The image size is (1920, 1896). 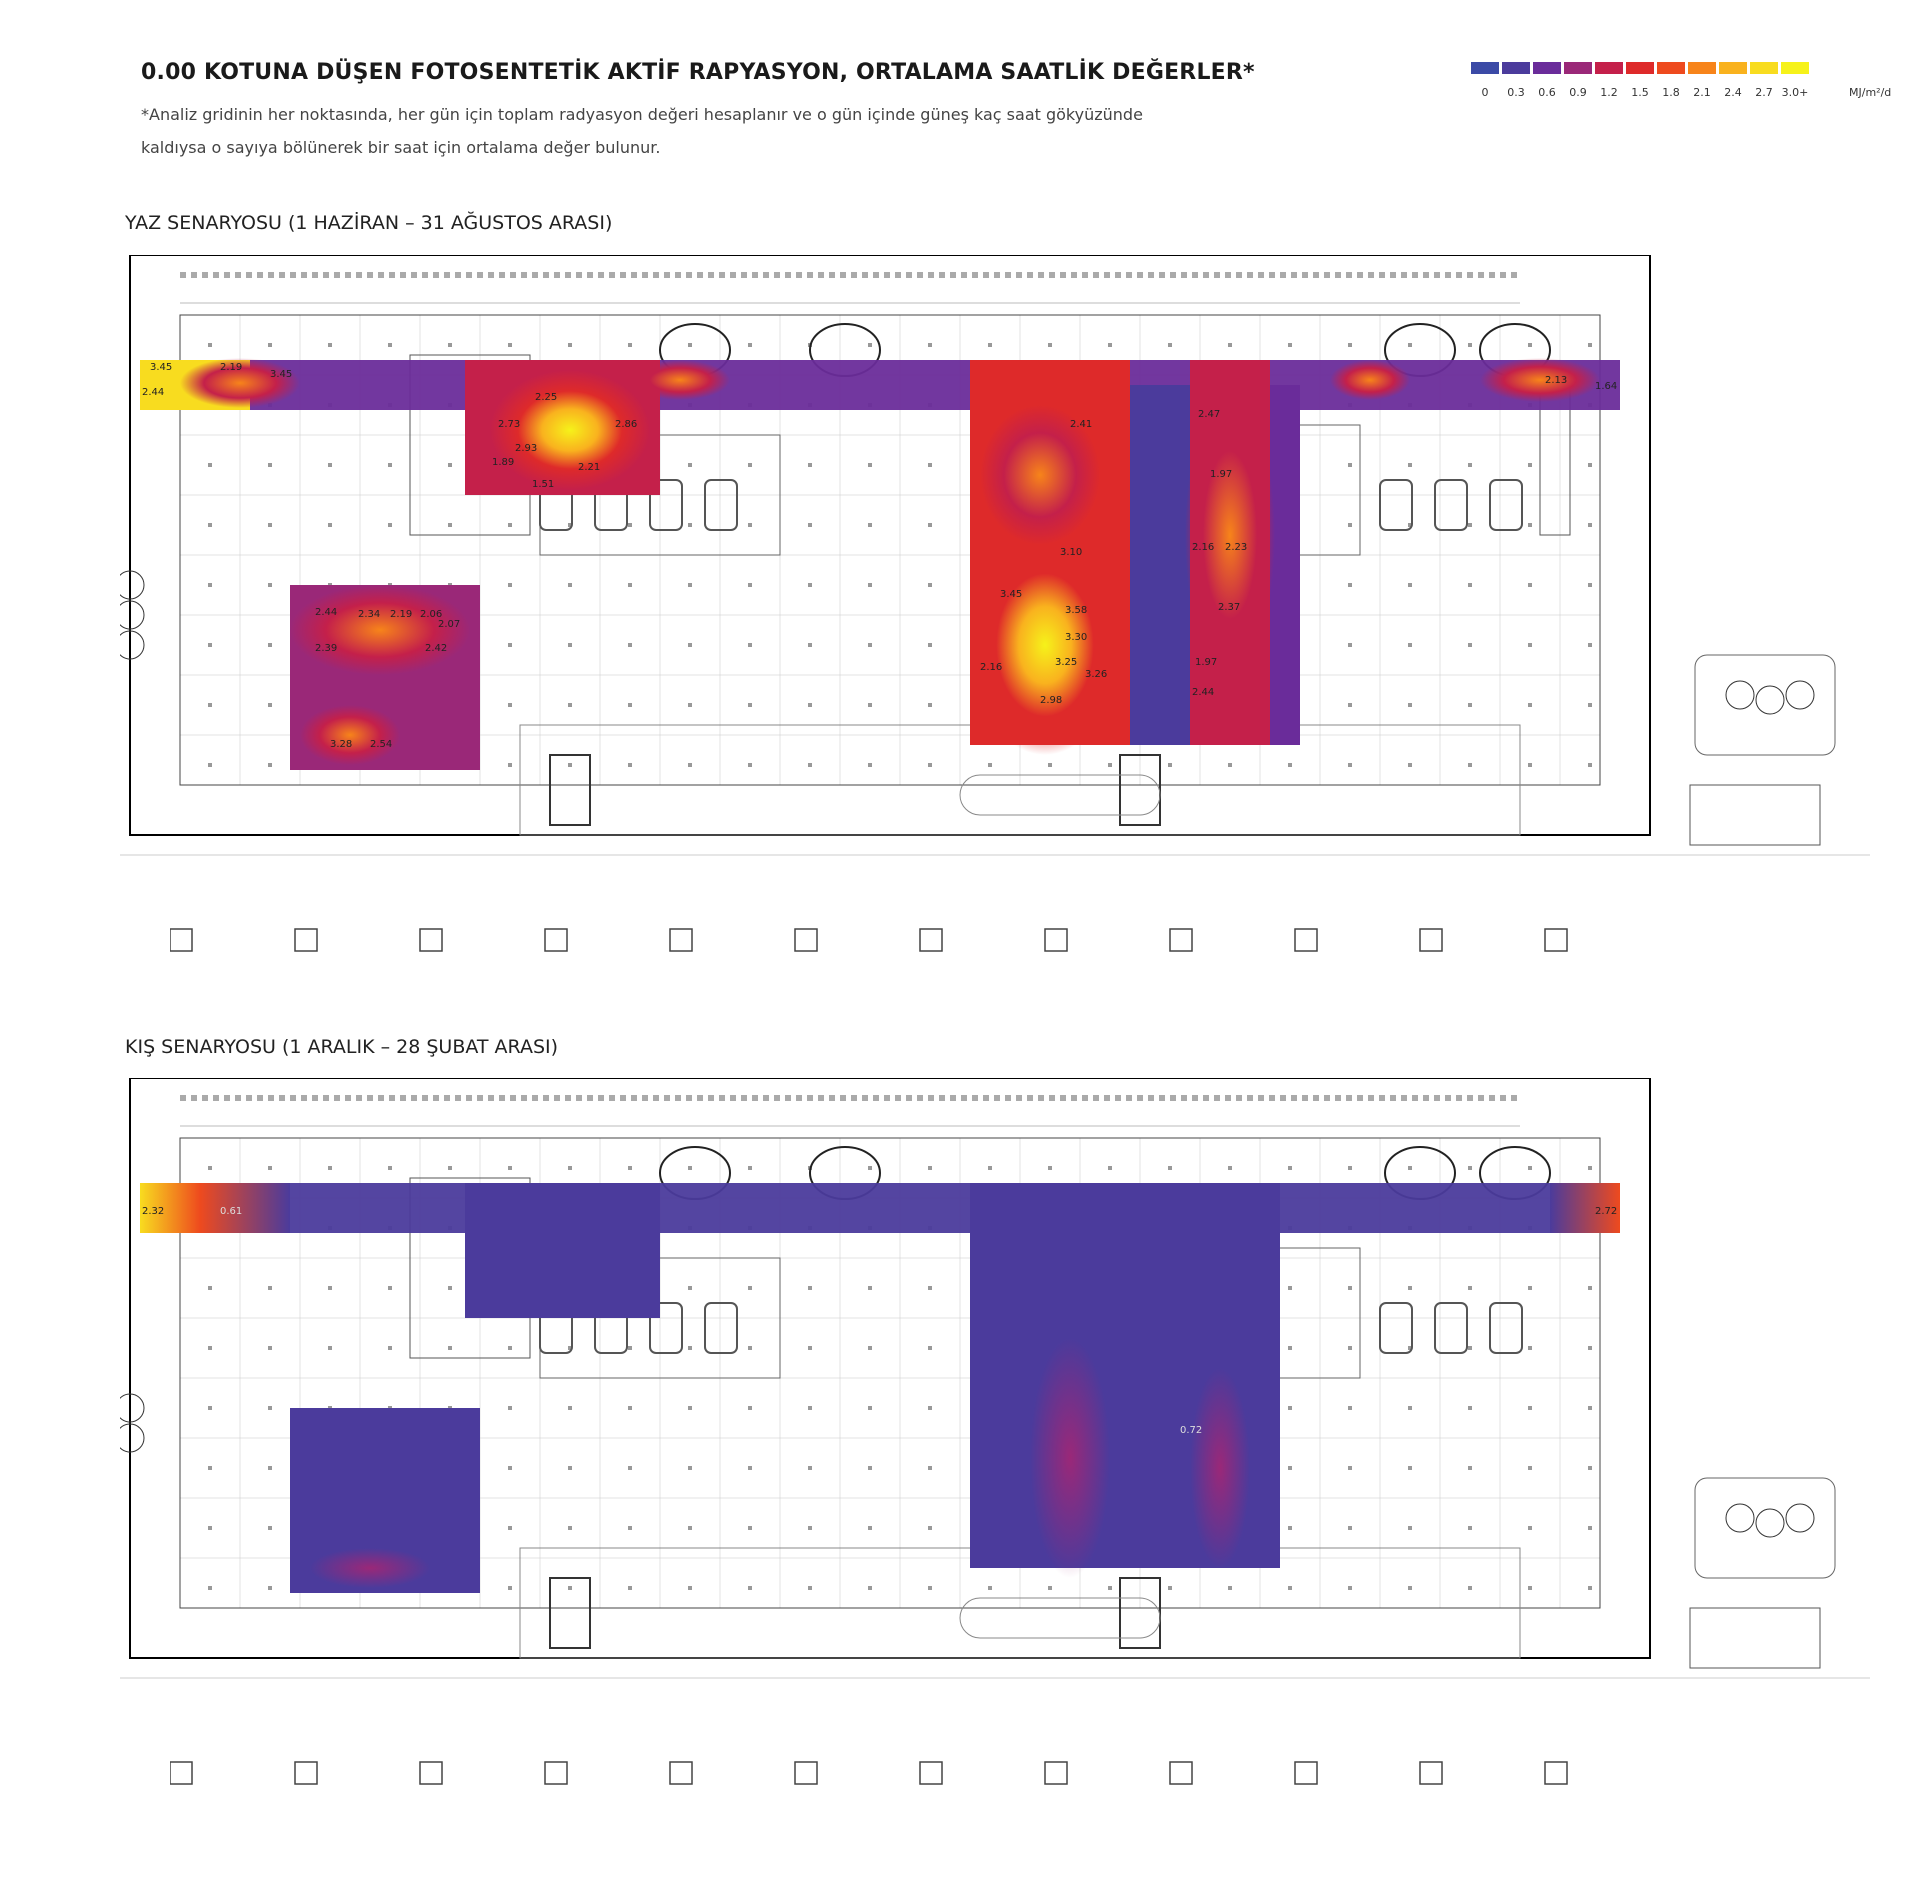 I want to click on value-label: 3.30, so click(x=1076, y=637).